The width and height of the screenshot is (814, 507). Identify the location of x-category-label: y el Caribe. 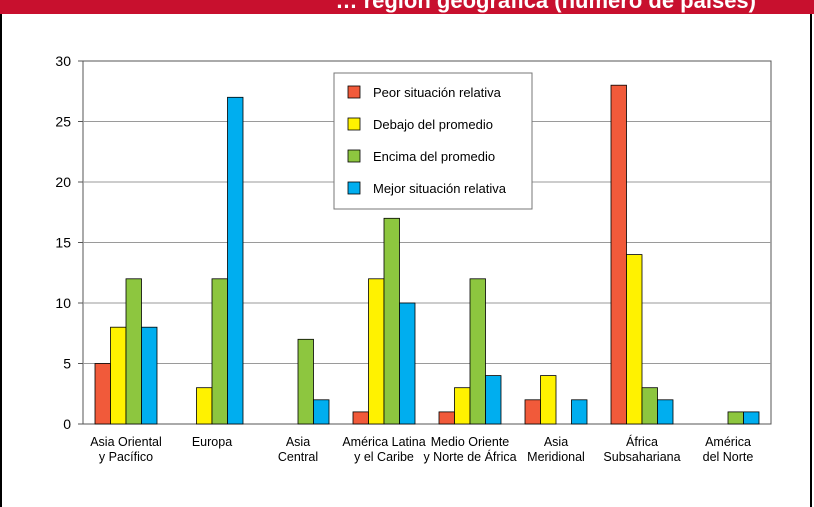
(384, 457).